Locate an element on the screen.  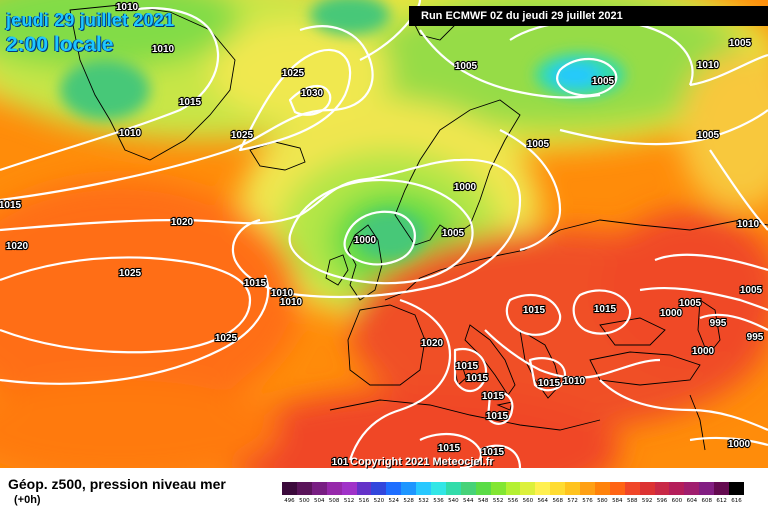
model-run-banner: Run ECMWF 0Z du jeudi 29 juillet 2021 is located at coordinates (588, 16).